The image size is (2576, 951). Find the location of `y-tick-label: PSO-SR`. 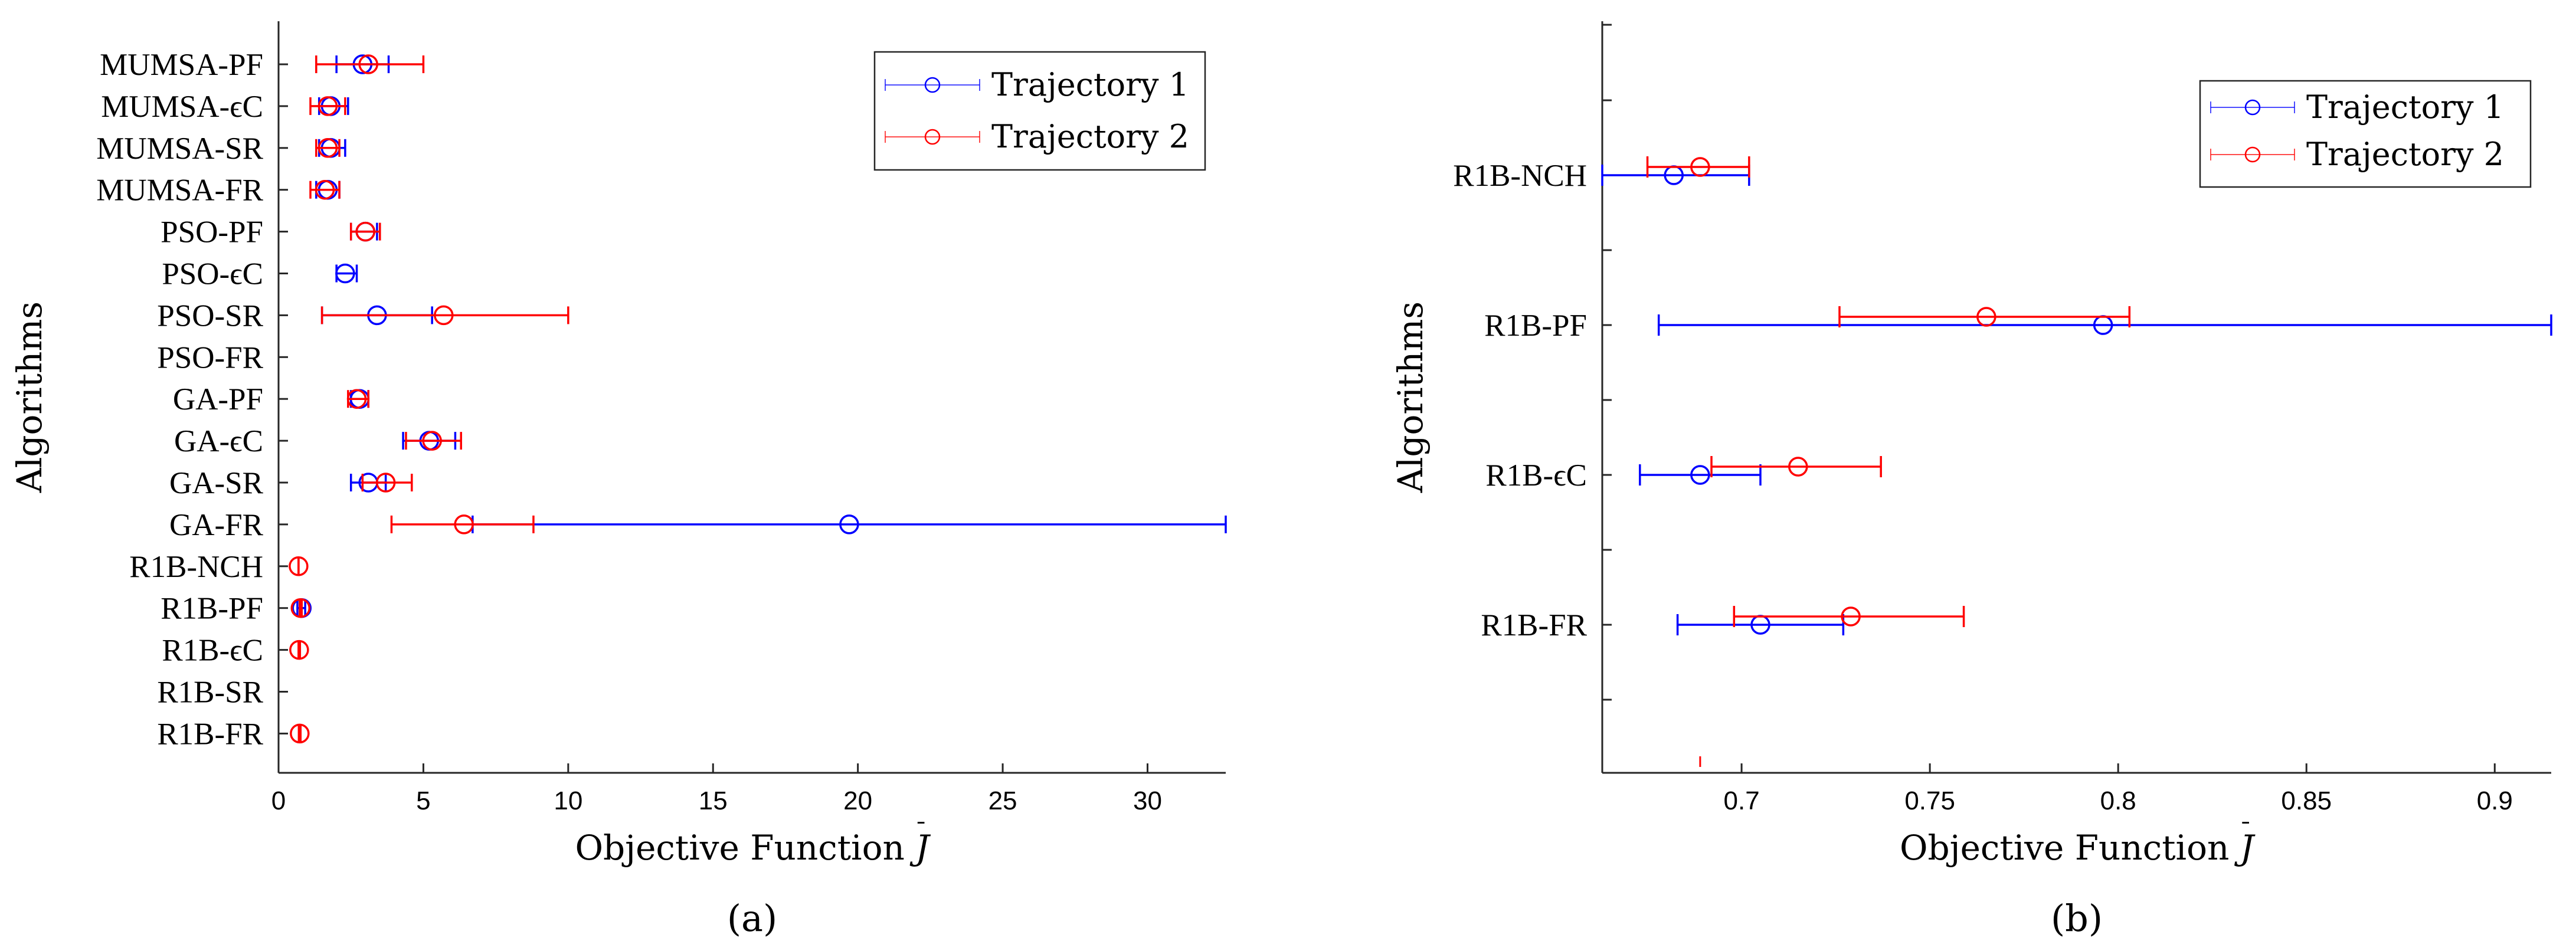

y-tick-label: PSO-SR is located at coordinates (210, 316).